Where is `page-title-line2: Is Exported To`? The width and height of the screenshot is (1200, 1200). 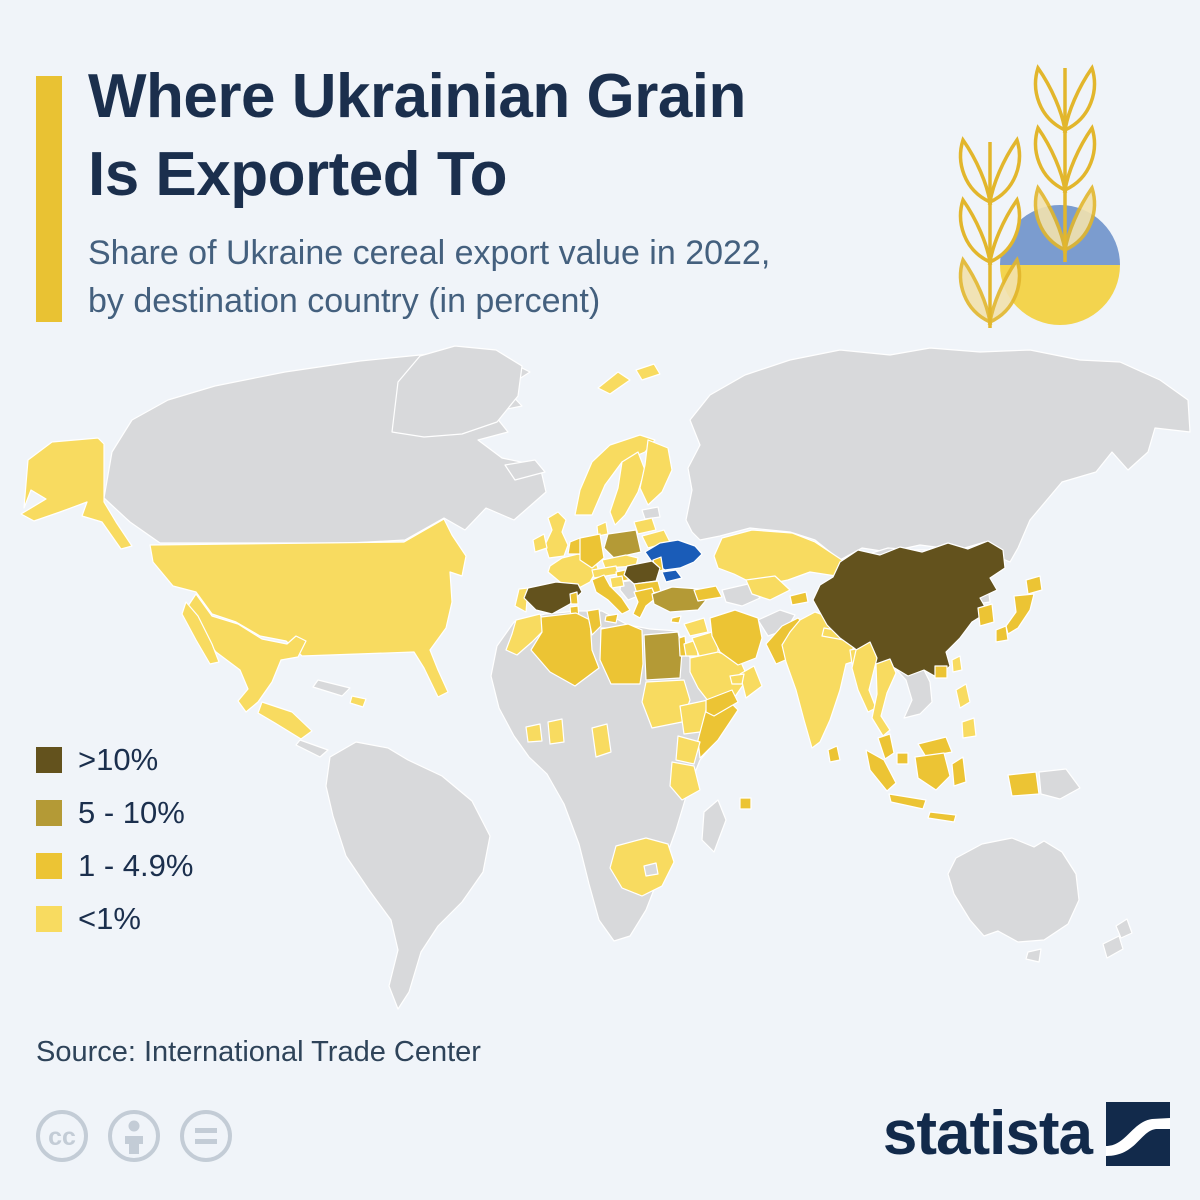 page-title-line2: Is Exported To is located at coordinates (298, 175).